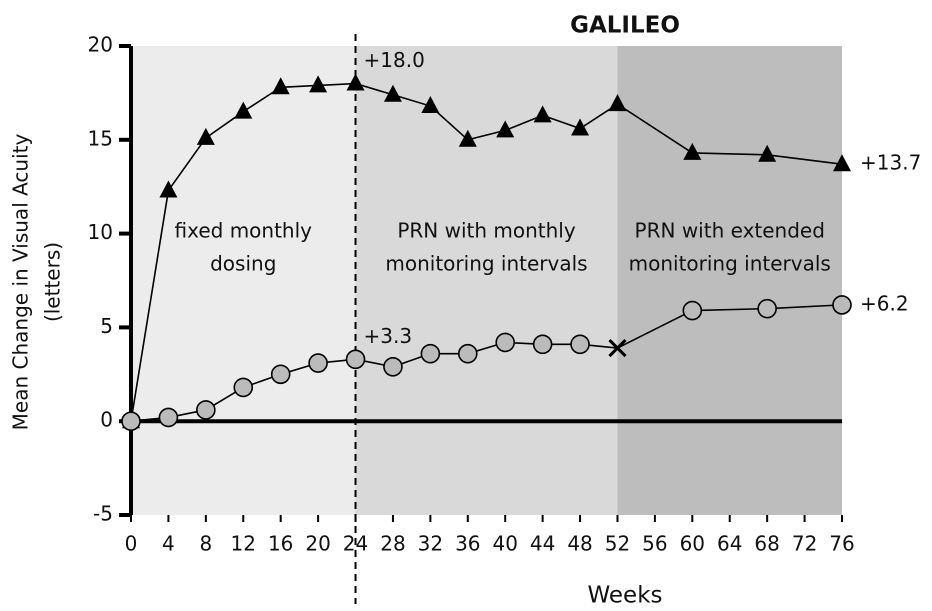 The width and height of the screenshot is (932, 611). What do you see at coordinates (100, 232) in the screenshot?
I see `y-tick-label: 10` at bounding box center [100, 232].